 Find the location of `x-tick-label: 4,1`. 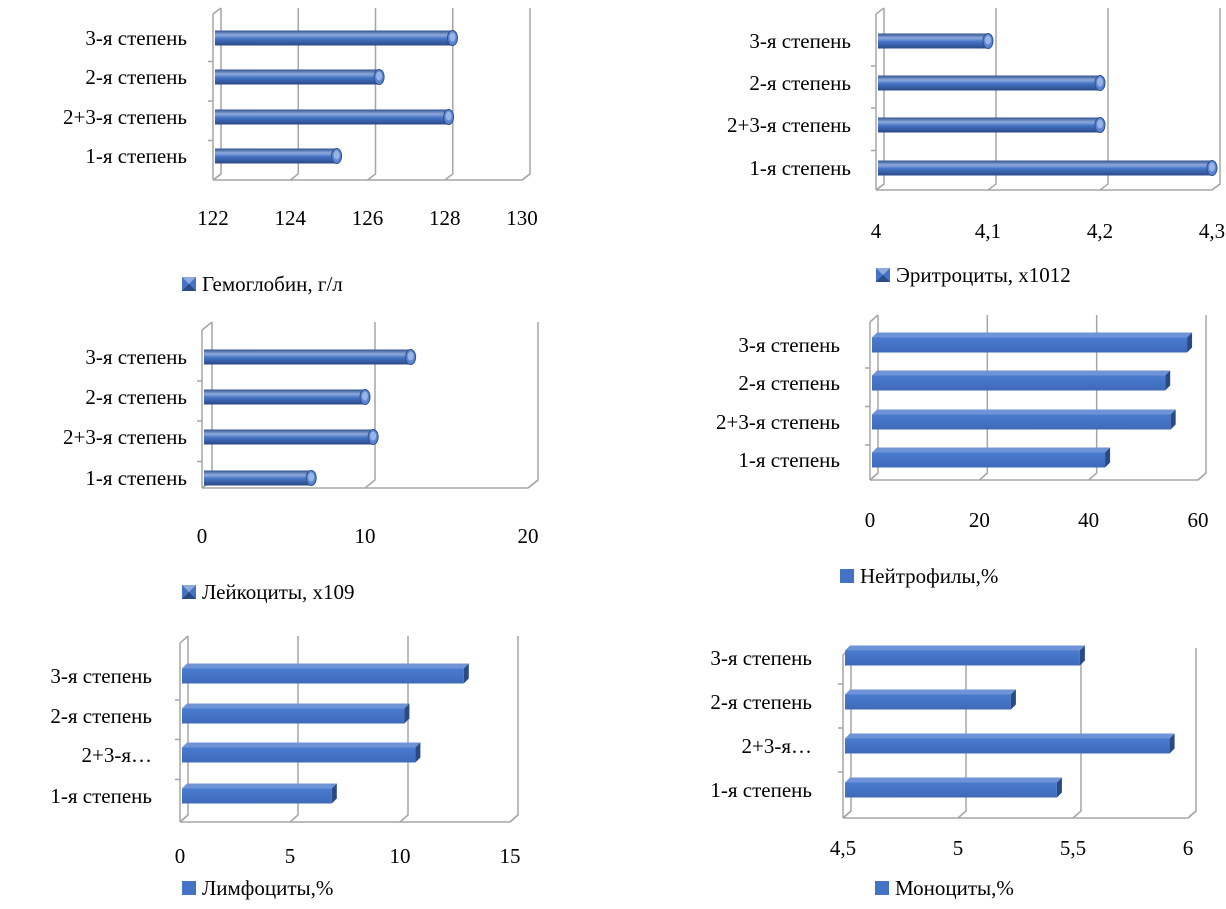

x-tick-label: 4,1 is located at coordinates (988, 231).